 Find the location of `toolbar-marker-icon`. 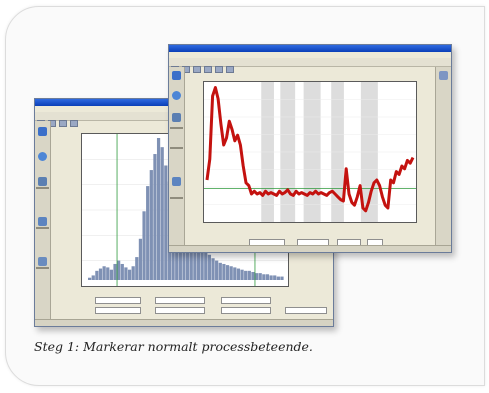

toolbar-marker-icon is located at coordinates (230, 69).